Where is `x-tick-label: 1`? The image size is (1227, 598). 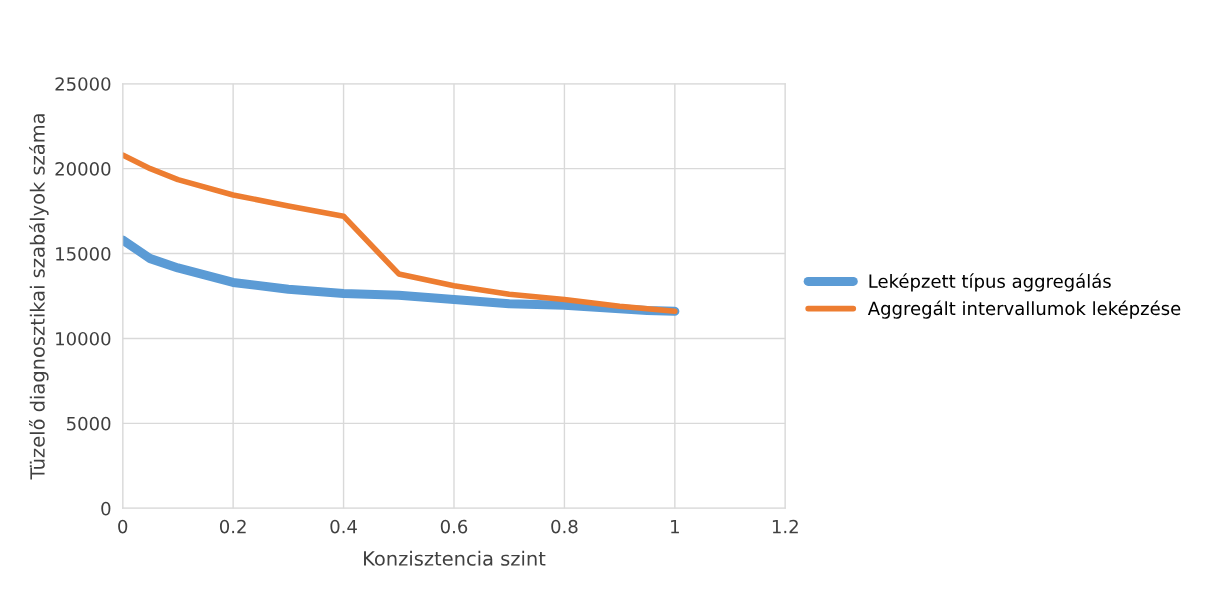
x-tick-label: 1 is located at coordinates (675, 526).